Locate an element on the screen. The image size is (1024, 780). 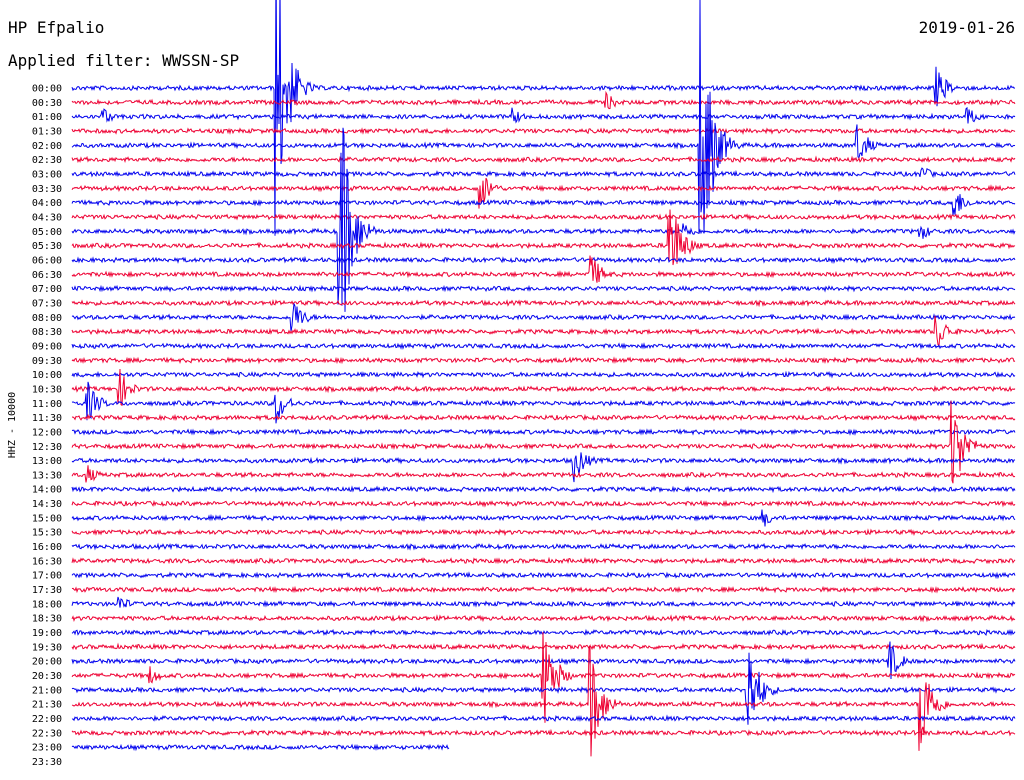
tick-label: 19:00 is located at coordinates (47, 633).